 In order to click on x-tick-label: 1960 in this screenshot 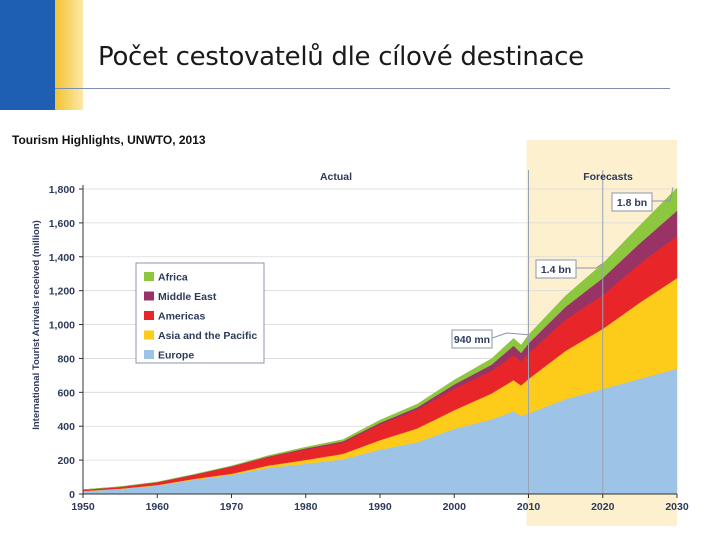, I will do `click(158, 507)`.